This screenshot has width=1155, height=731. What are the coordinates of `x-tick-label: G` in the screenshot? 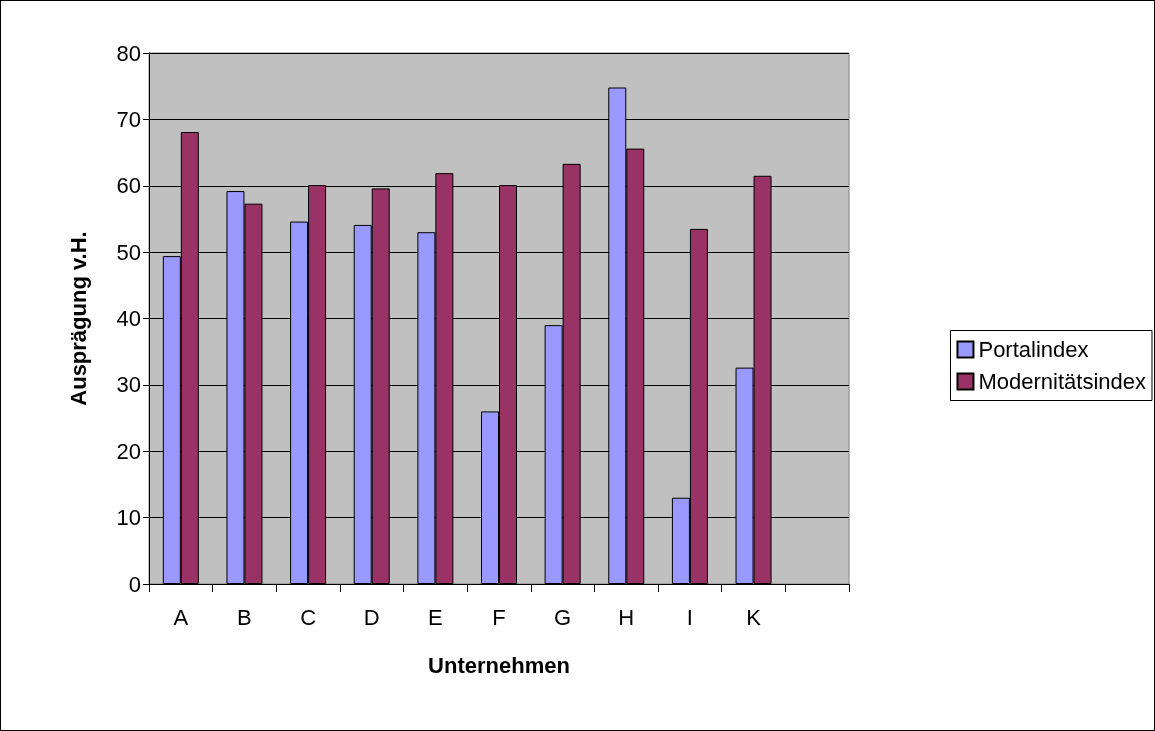 It's located at (563, 617).